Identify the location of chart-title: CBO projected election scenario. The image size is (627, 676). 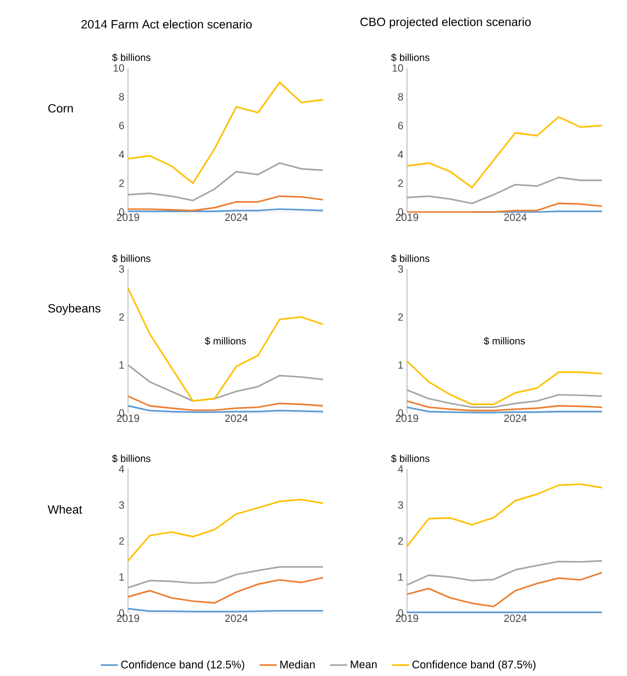
(445, 22).